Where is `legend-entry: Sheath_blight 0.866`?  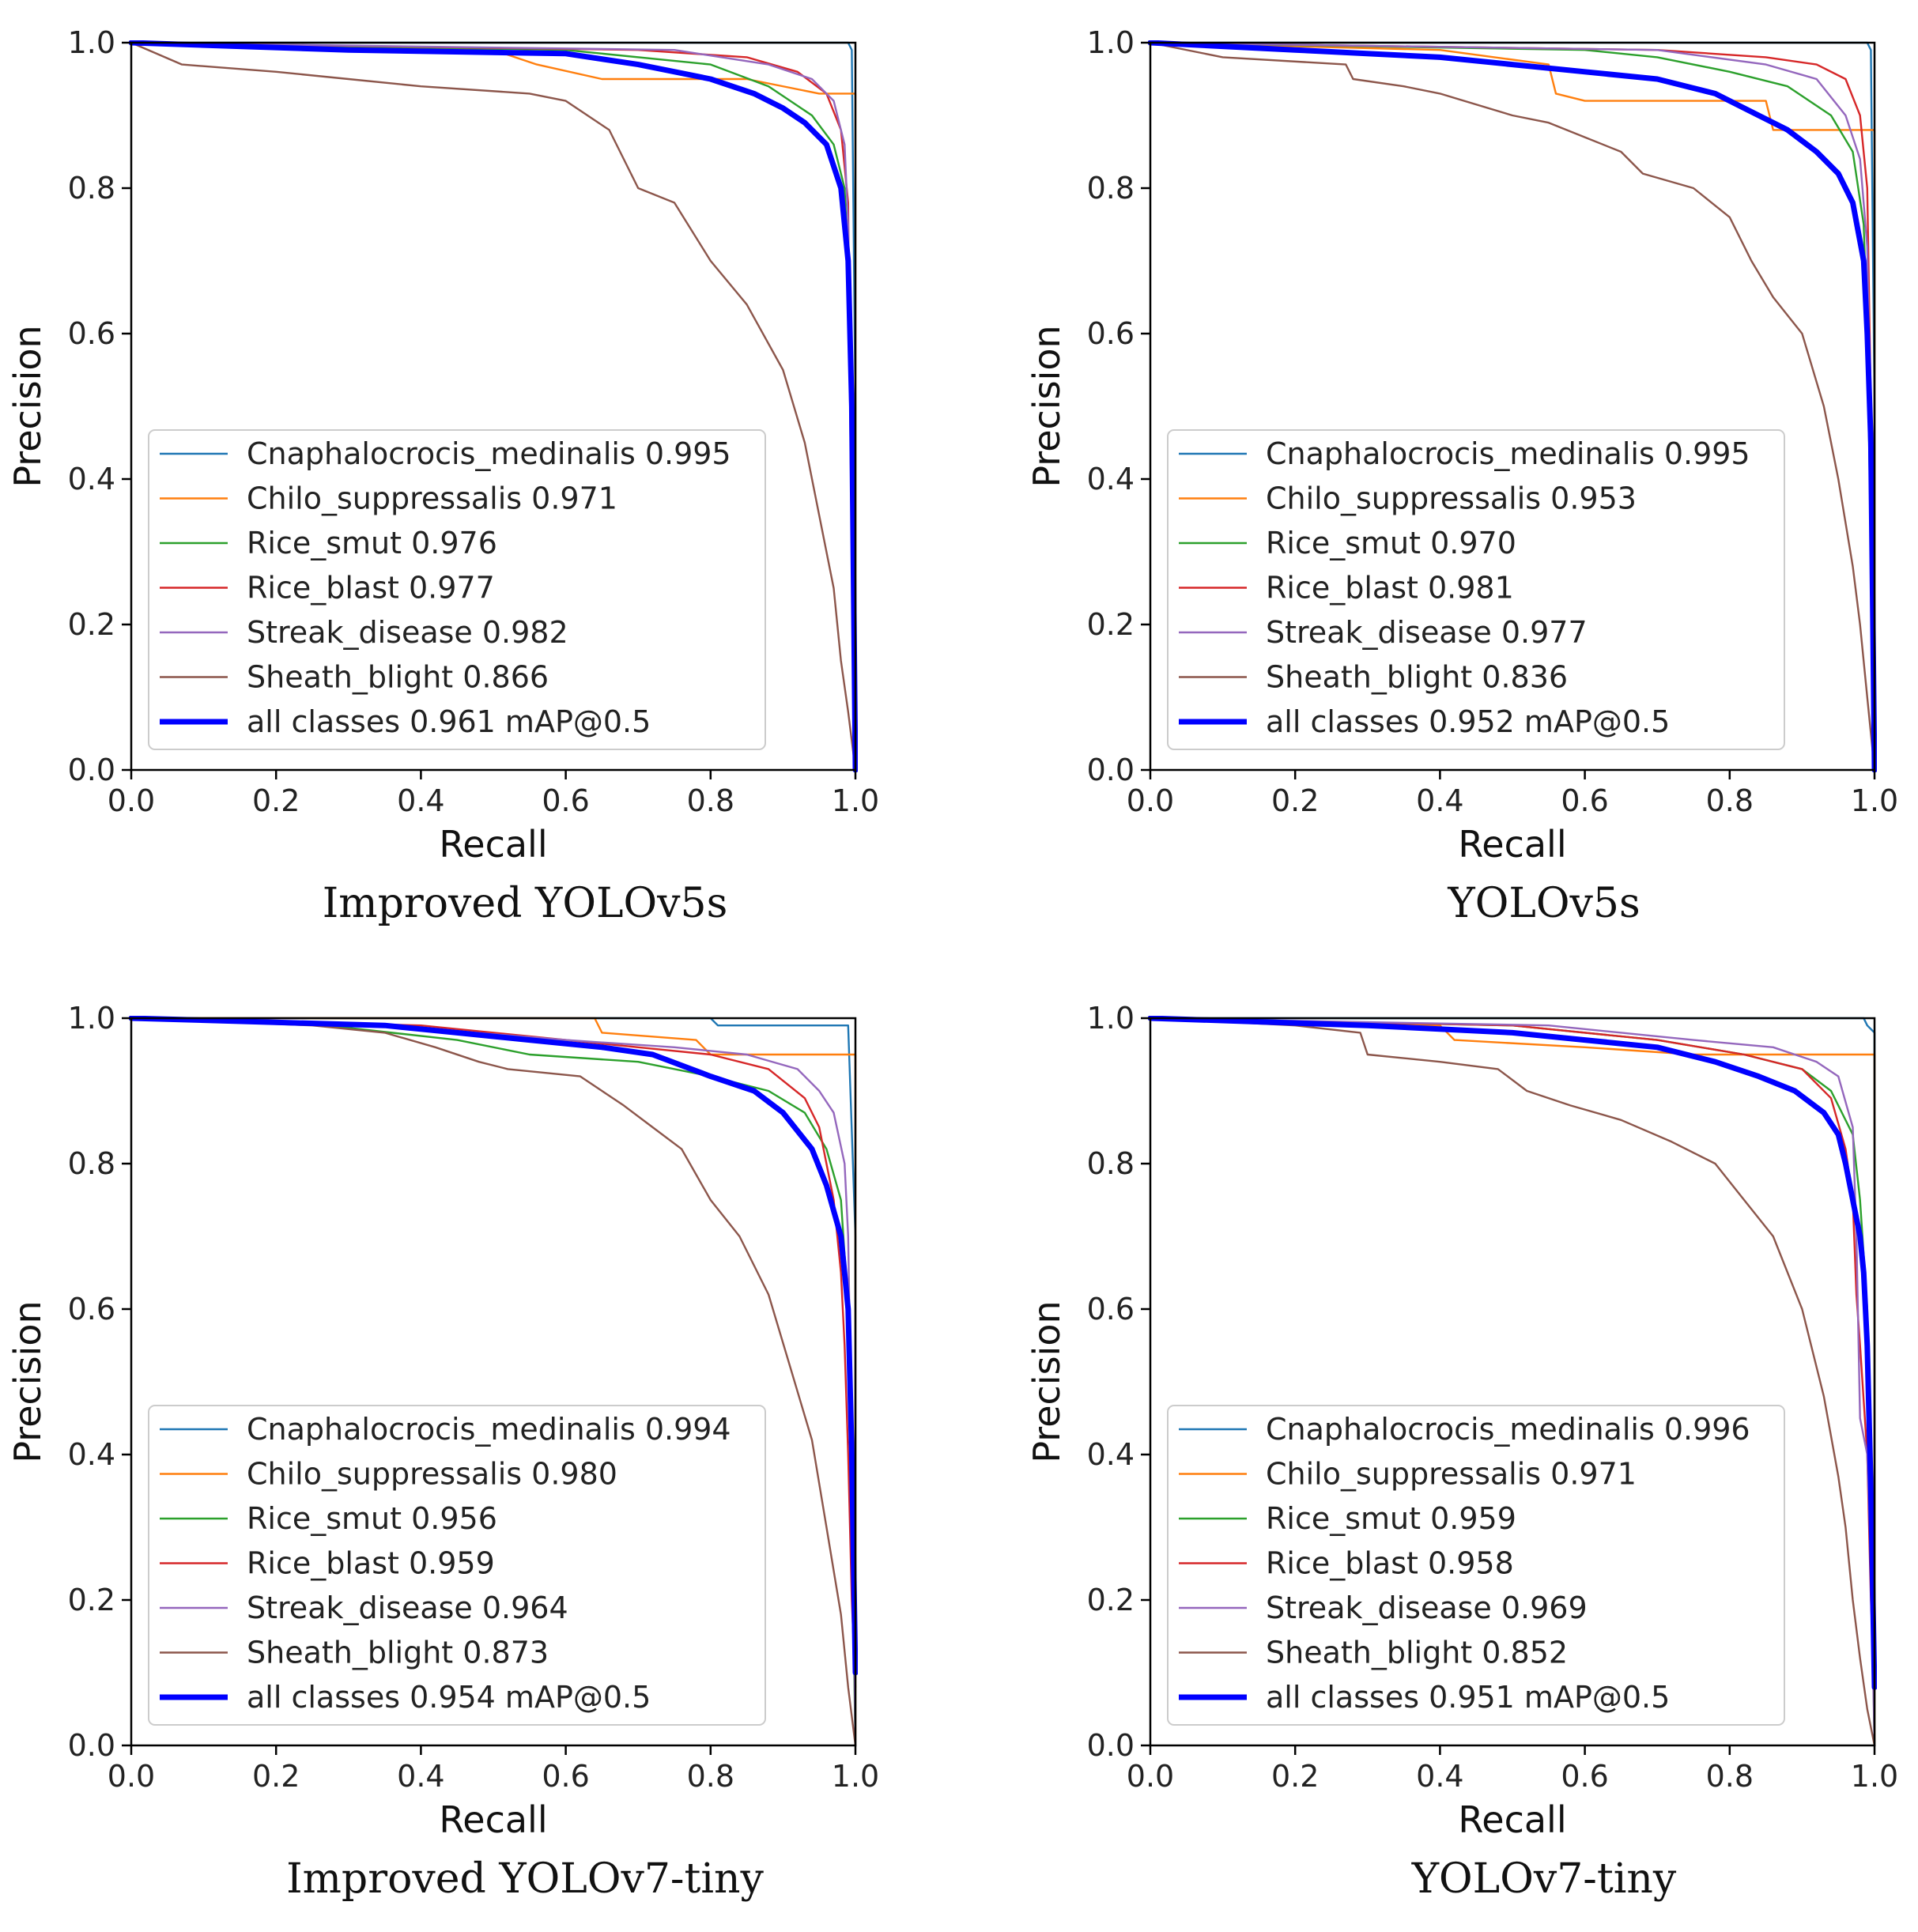
legend-entry: Sheath_blight 0.866 is located at coordinates (398, 677).